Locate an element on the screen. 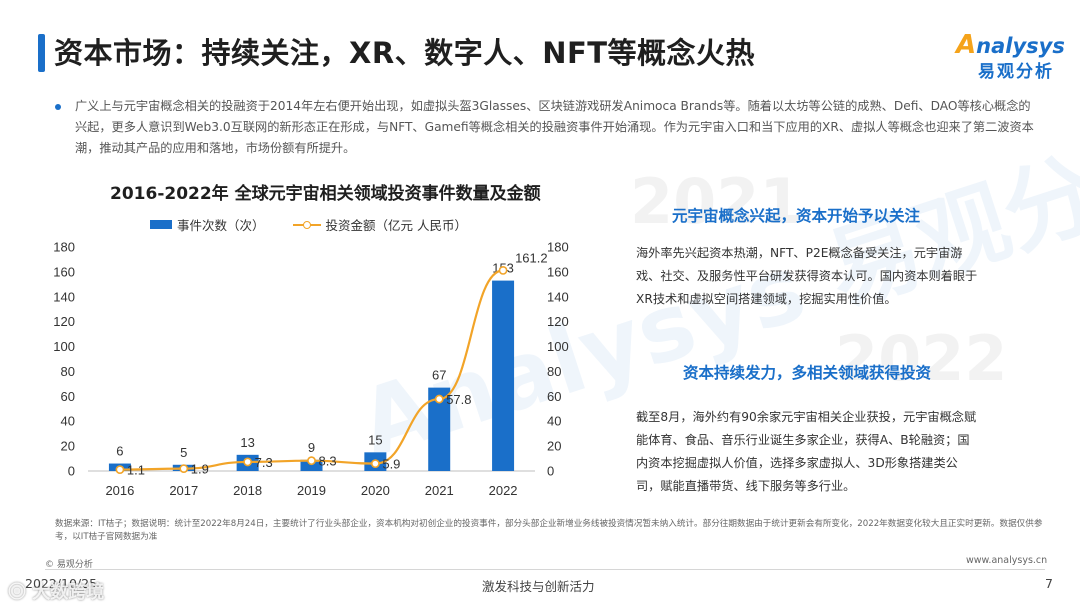  x-tick-label: 2020 is located at coordinates (375, 490).